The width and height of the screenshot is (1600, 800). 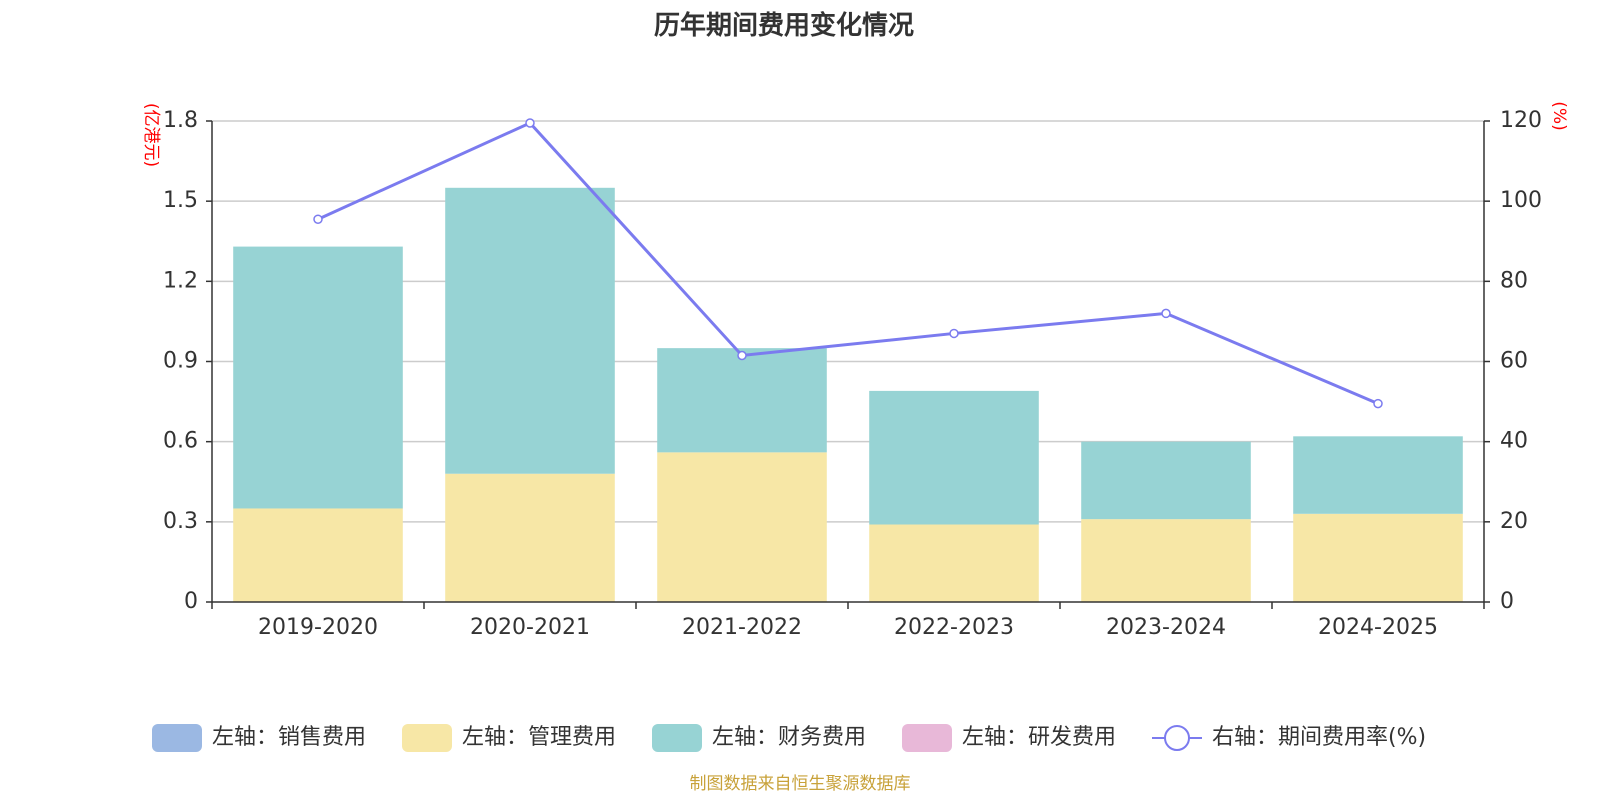 I want to click on x-tick-label: 2020-2021, so click(x=530, y=627).